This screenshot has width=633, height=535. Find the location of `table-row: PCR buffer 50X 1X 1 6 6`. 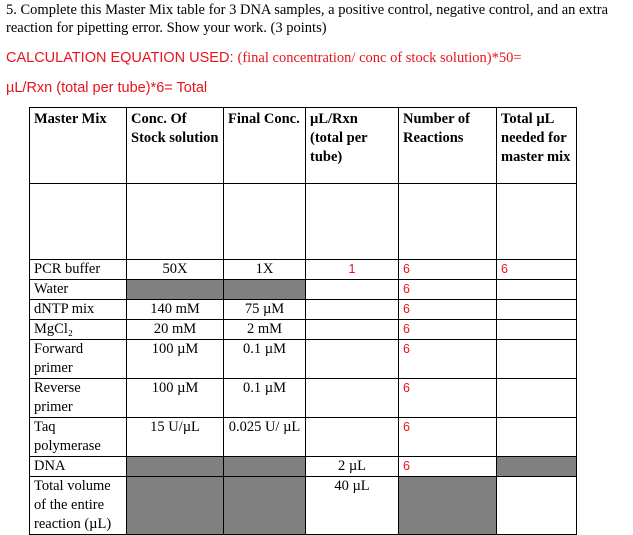

table-row: PCR buffer 50X 1X 1 6 6 is located at coordinates (303, 269).